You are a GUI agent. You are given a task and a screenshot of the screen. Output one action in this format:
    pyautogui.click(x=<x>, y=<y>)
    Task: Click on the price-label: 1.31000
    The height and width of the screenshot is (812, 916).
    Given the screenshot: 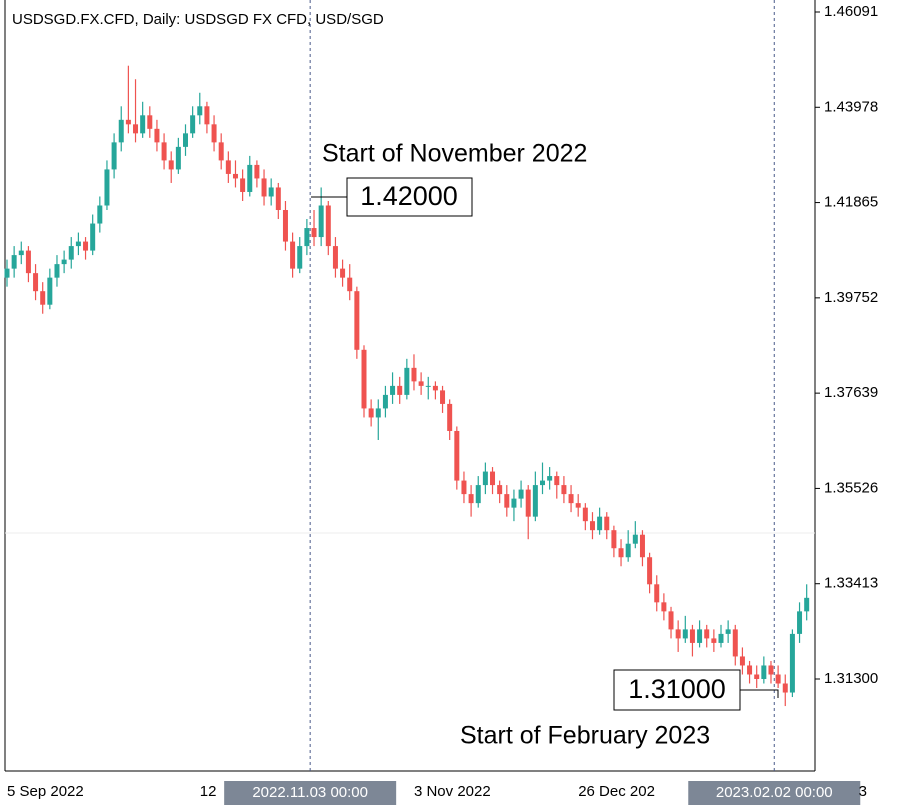 What is the action you would take?
    pyautogui.click(x=677, y=689)
    